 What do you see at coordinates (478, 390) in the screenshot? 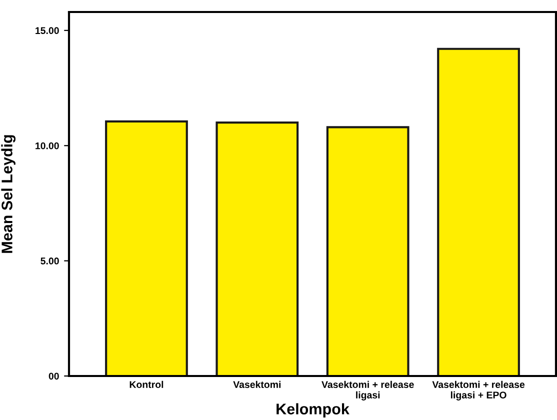
I see `x-tick-label: Vasektomi + release ligasi + EPO` at bounding box center [478, 390].